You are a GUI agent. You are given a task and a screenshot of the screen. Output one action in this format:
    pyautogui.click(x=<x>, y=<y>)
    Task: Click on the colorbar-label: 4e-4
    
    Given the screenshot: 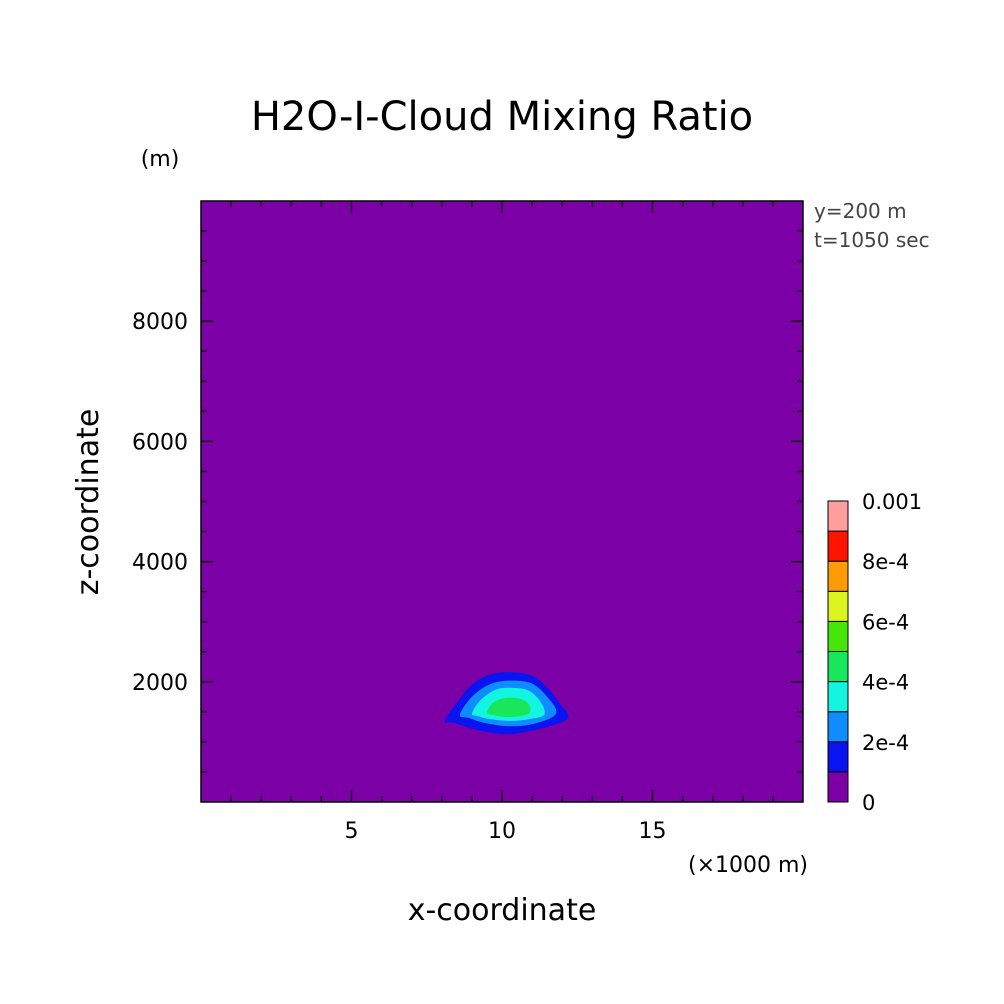 What is the action you would take?
    pyautogui.click(x=885, y=683)
    